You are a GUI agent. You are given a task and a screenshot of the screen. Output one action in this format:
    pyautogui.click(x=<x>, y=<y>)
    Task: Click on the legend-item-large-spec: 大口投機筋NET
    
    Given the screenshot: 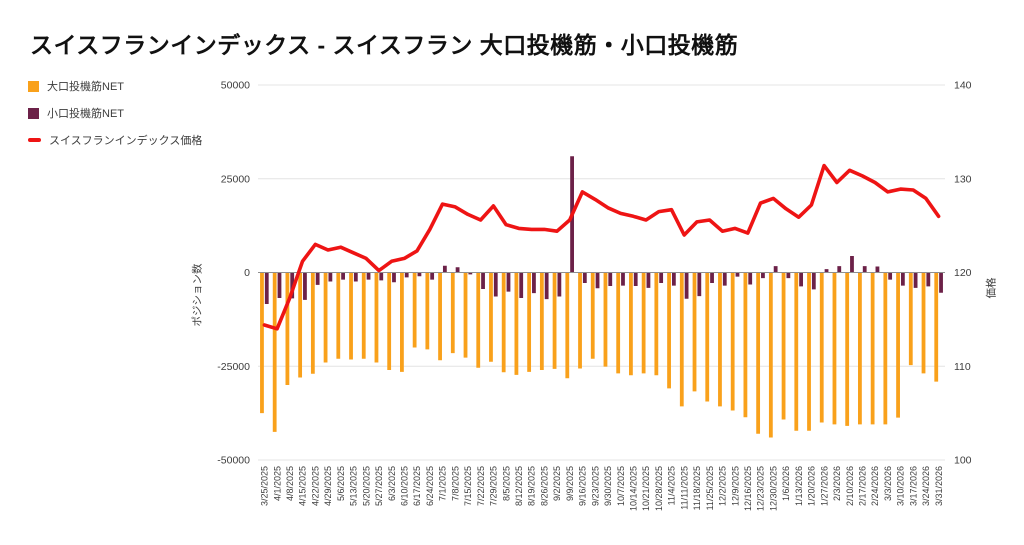 What is the action you would take?
    pyautogui.click(x=115, y=86)
    